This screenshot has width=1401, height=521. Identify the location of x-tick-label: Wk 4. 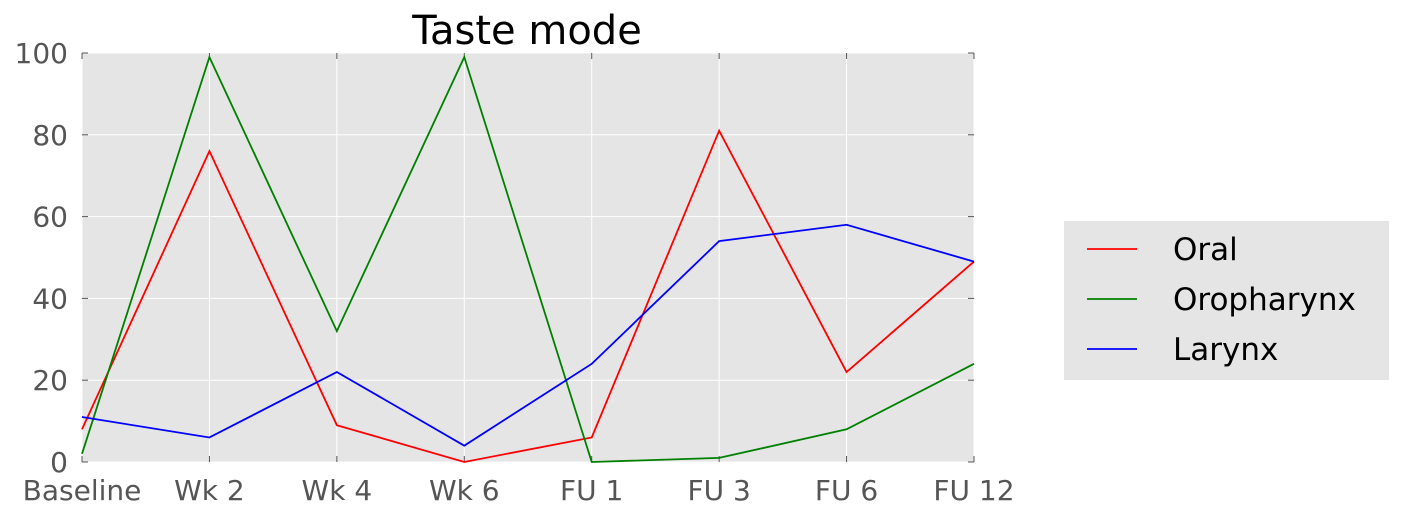
(337, 490).